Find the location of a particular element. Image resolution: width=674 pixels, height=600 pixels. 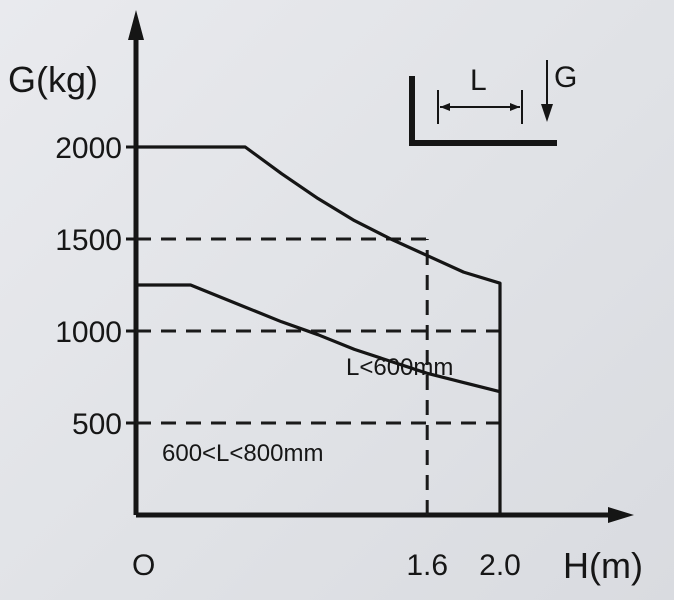

x-tick-label-2.0: 2.0 is located at coordinates (500, 565).